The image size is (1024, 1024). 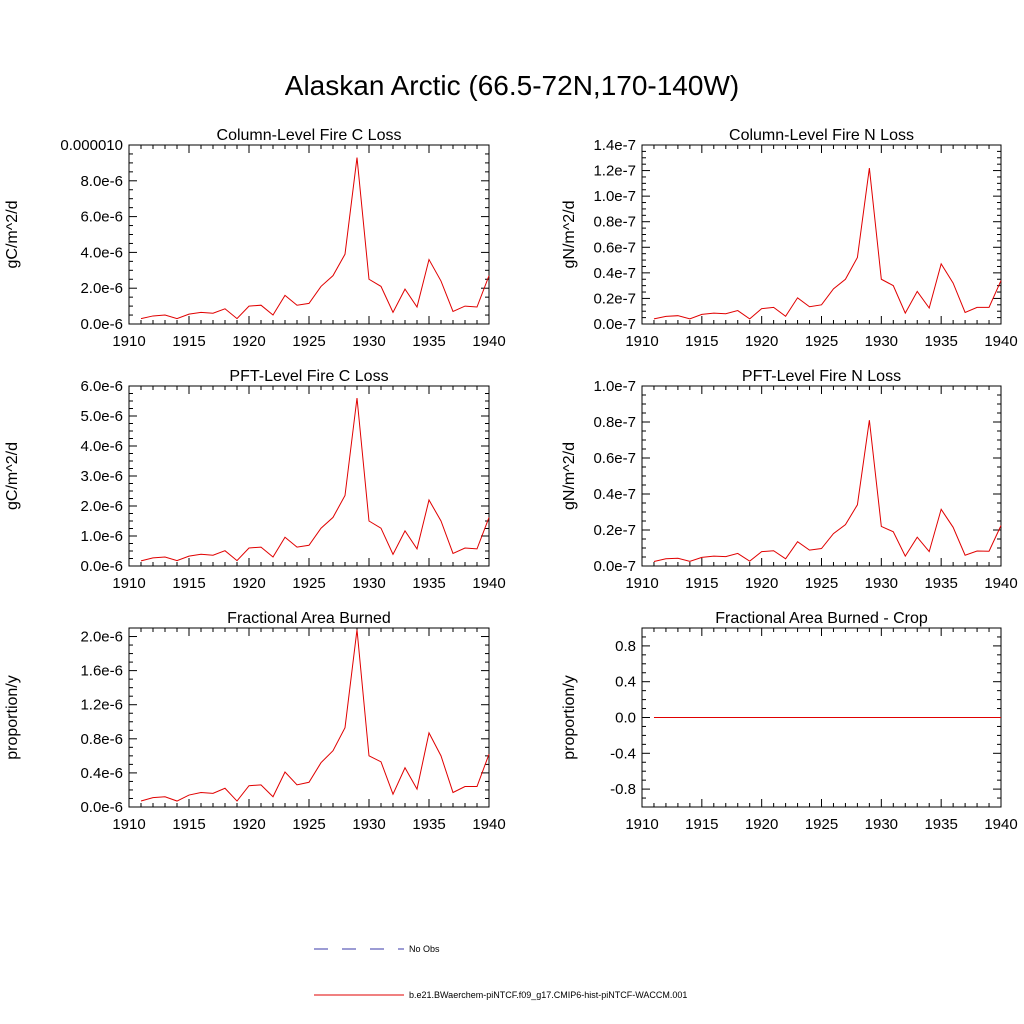 I want to click on y-tick-label: 0.8, so click(x=625, y=646).